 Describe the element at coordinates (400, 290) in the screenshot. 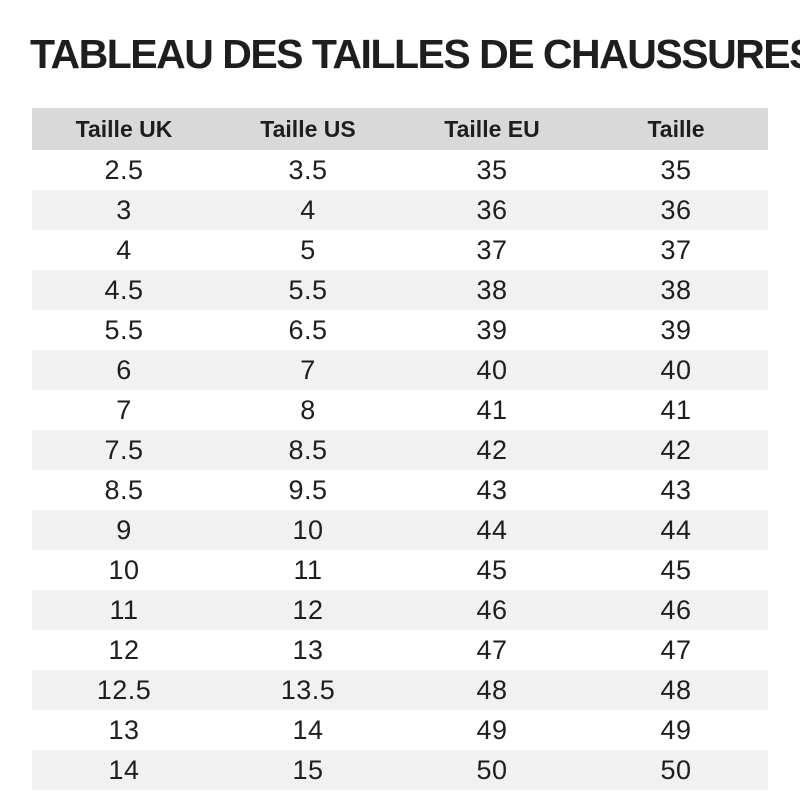

I see `table-row: 4.5 5.5 38 38` at that location.